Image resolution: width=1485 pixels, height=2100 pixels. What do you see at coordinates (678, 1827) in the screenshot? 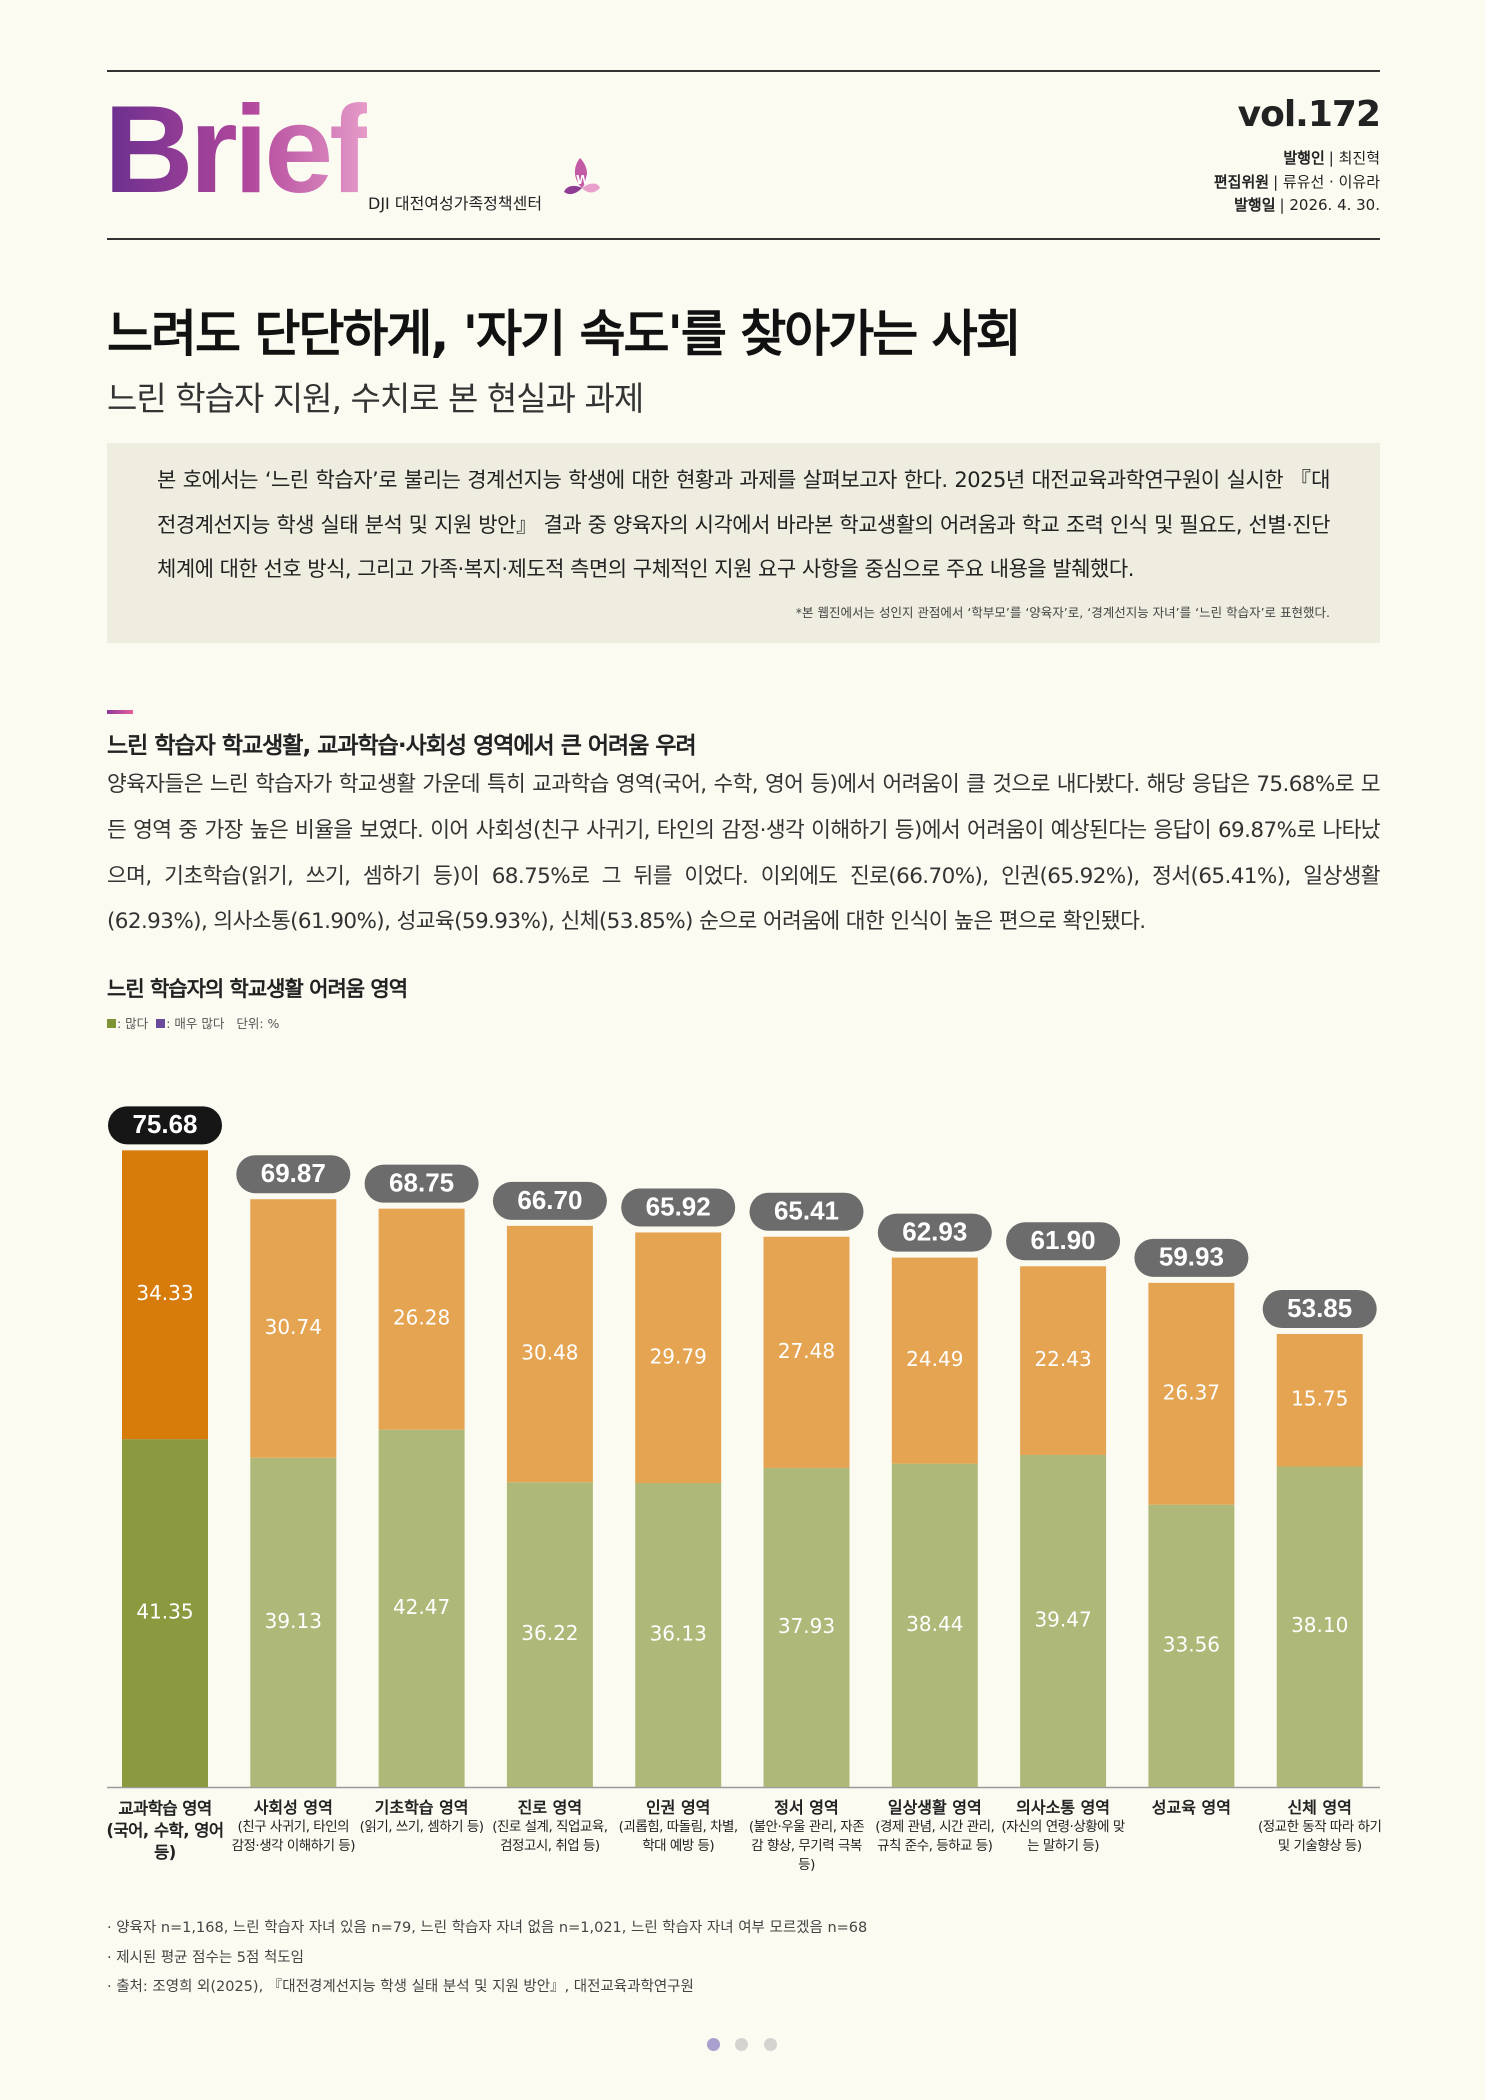
I see `category-label: 인권 영역 (괴롭힘, 따돌림, 차별, 학대 예방 등)` at bounding box center [678, 1827].